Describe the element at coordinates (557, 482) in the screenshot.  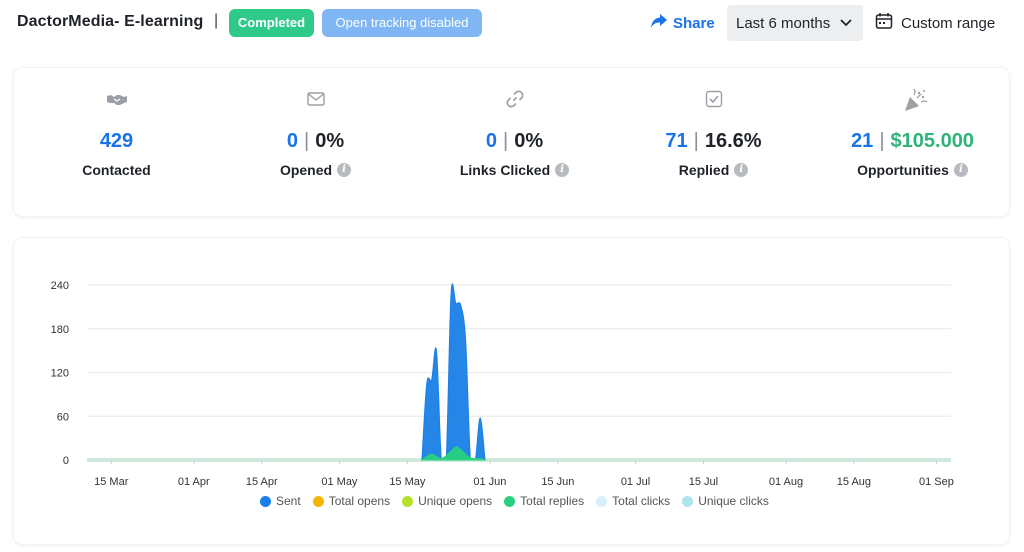
I see `x-tick-label: 15 Jun` at that location.